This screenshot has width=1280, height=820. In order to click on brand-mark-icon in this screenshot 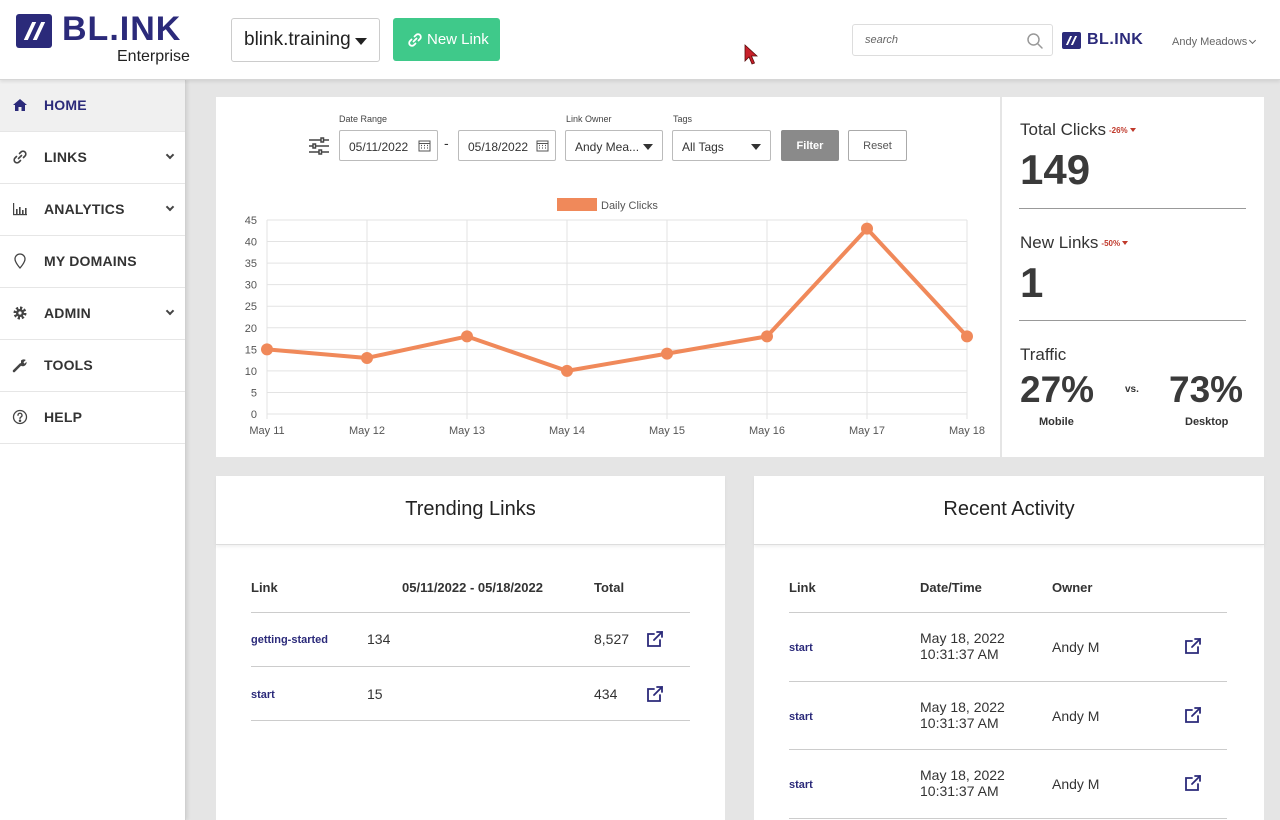, I will do `click(1071, 40)`.